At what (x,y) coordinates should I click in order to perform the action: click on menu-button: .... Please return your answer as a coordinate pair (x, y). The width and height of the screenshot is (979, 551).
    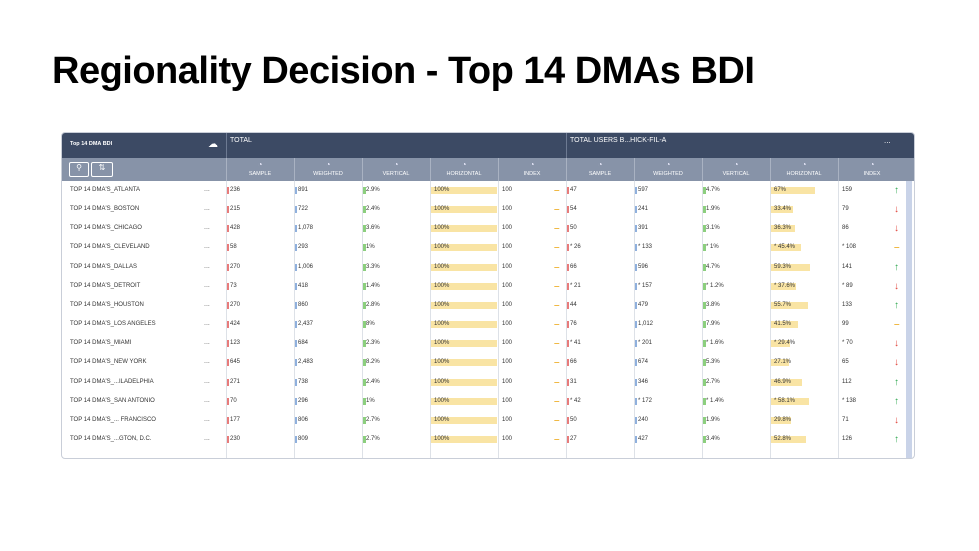
    Looking at the image, I should click on (887, 140).